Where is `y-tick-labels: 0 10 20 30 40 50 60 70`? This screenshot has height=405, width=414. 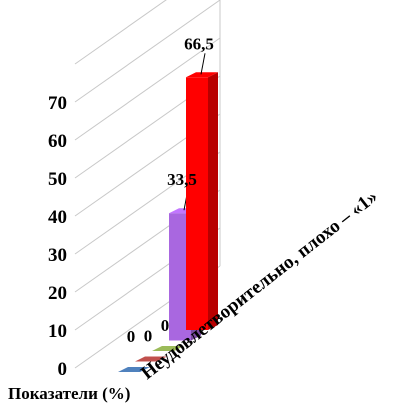 y-tick-labels: 0 10 20 30 40 50 60 70 is located at coordinates (57, 236).